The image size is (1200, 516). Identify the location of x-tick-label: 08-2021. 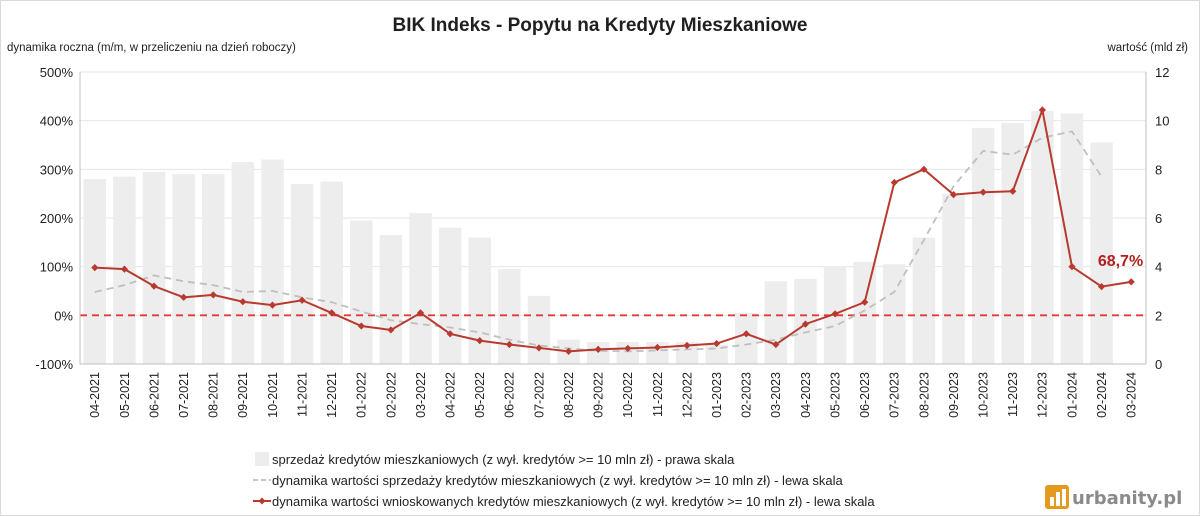
(214, 395).